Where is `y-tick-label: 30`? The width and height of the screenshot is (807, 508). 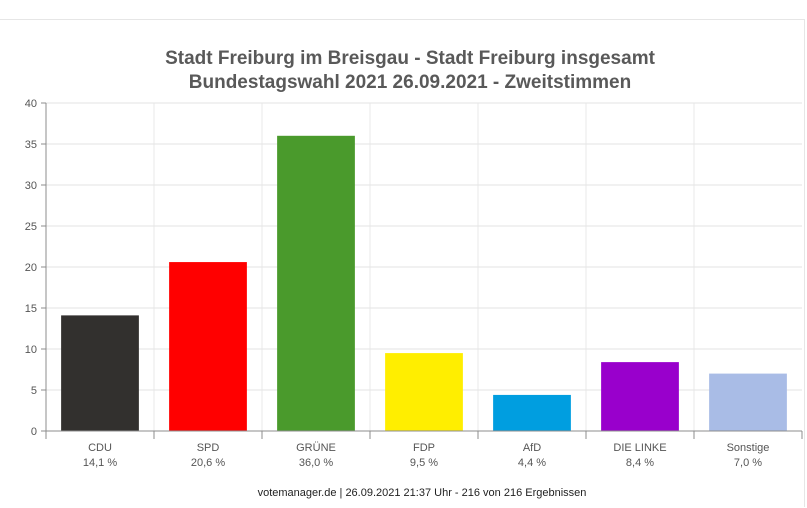
y-tick-label: 30 is located at coordinates (31, 186).